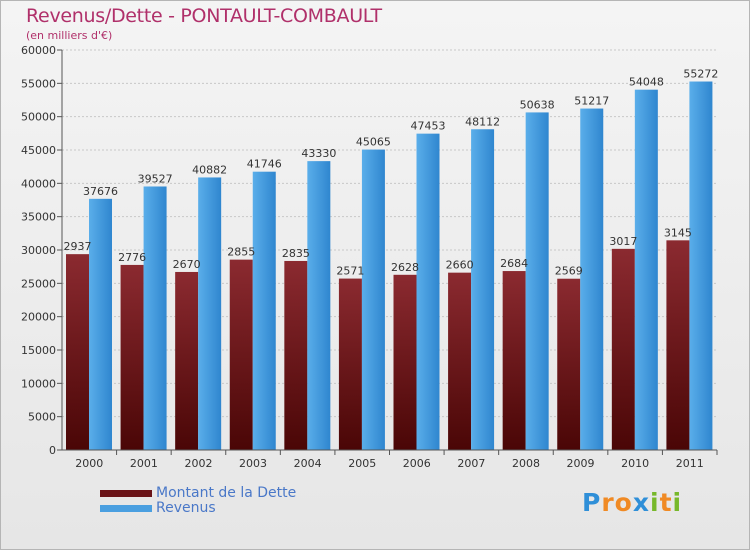 Image resolution: width=750 pixels, height=550 pixels. I want to click on logo-letter: r, so click(608, 502).